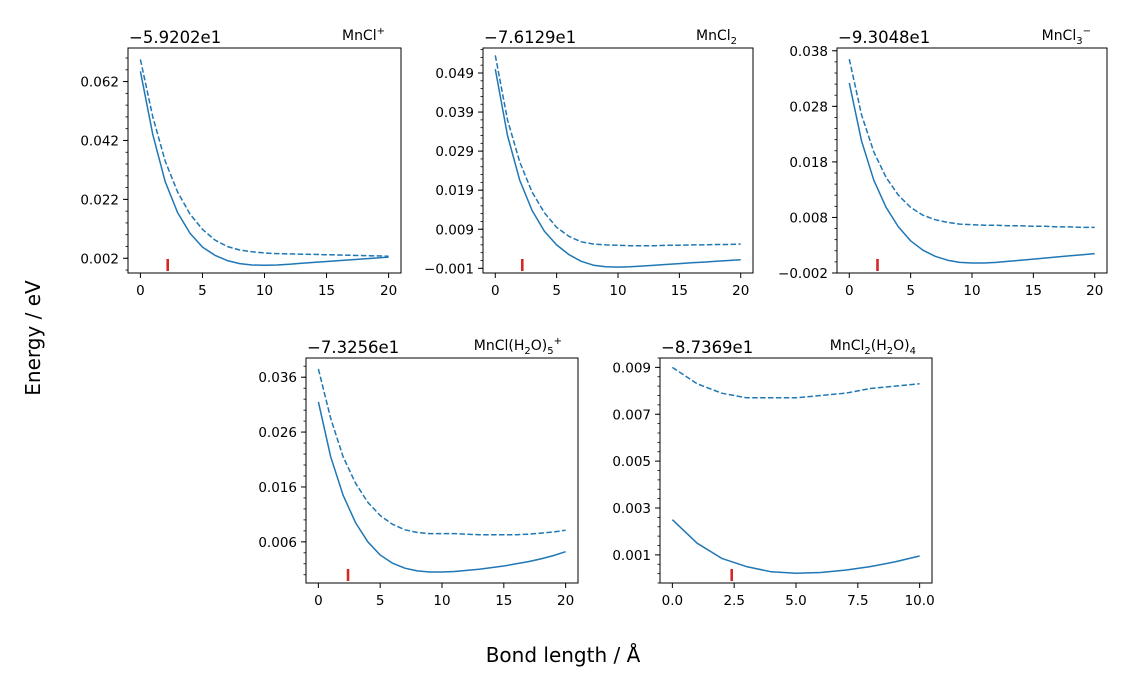 This screenshot has height=675, width=1125. What do you see at coordinates (808, 163) in the screenshot?
I see `y-tick-label: 0.018` at bounding box center [808, 163].